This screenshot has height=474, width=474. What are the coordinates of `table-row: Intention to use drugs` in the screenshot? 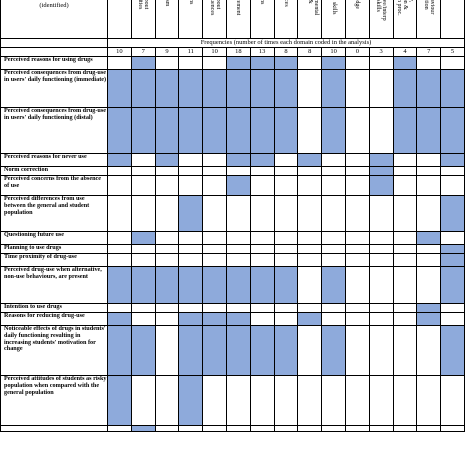 It's located at (232, 308).